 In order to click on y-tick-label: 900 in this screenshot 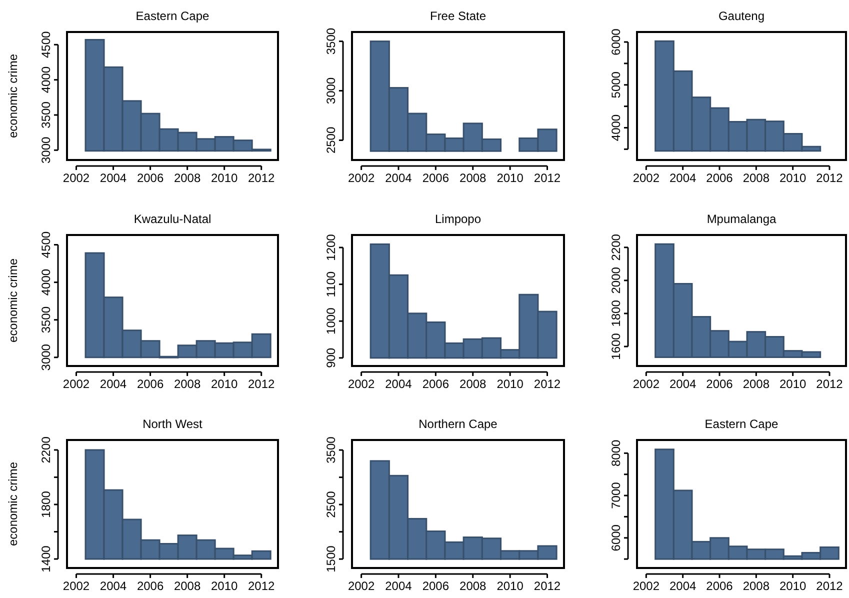, I will do `click(331, 358)`.